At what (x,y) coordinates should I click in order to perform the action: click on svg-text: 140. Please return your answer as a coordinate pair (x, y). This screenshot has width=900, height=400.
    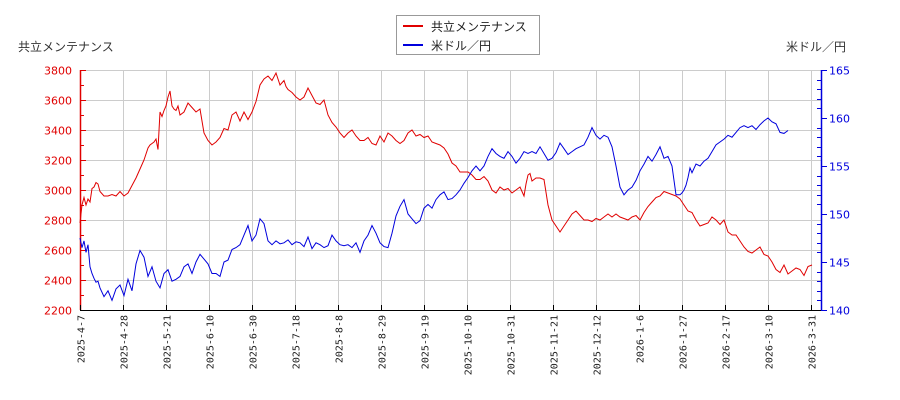
    Looking at the image, I should click on (839, 311).